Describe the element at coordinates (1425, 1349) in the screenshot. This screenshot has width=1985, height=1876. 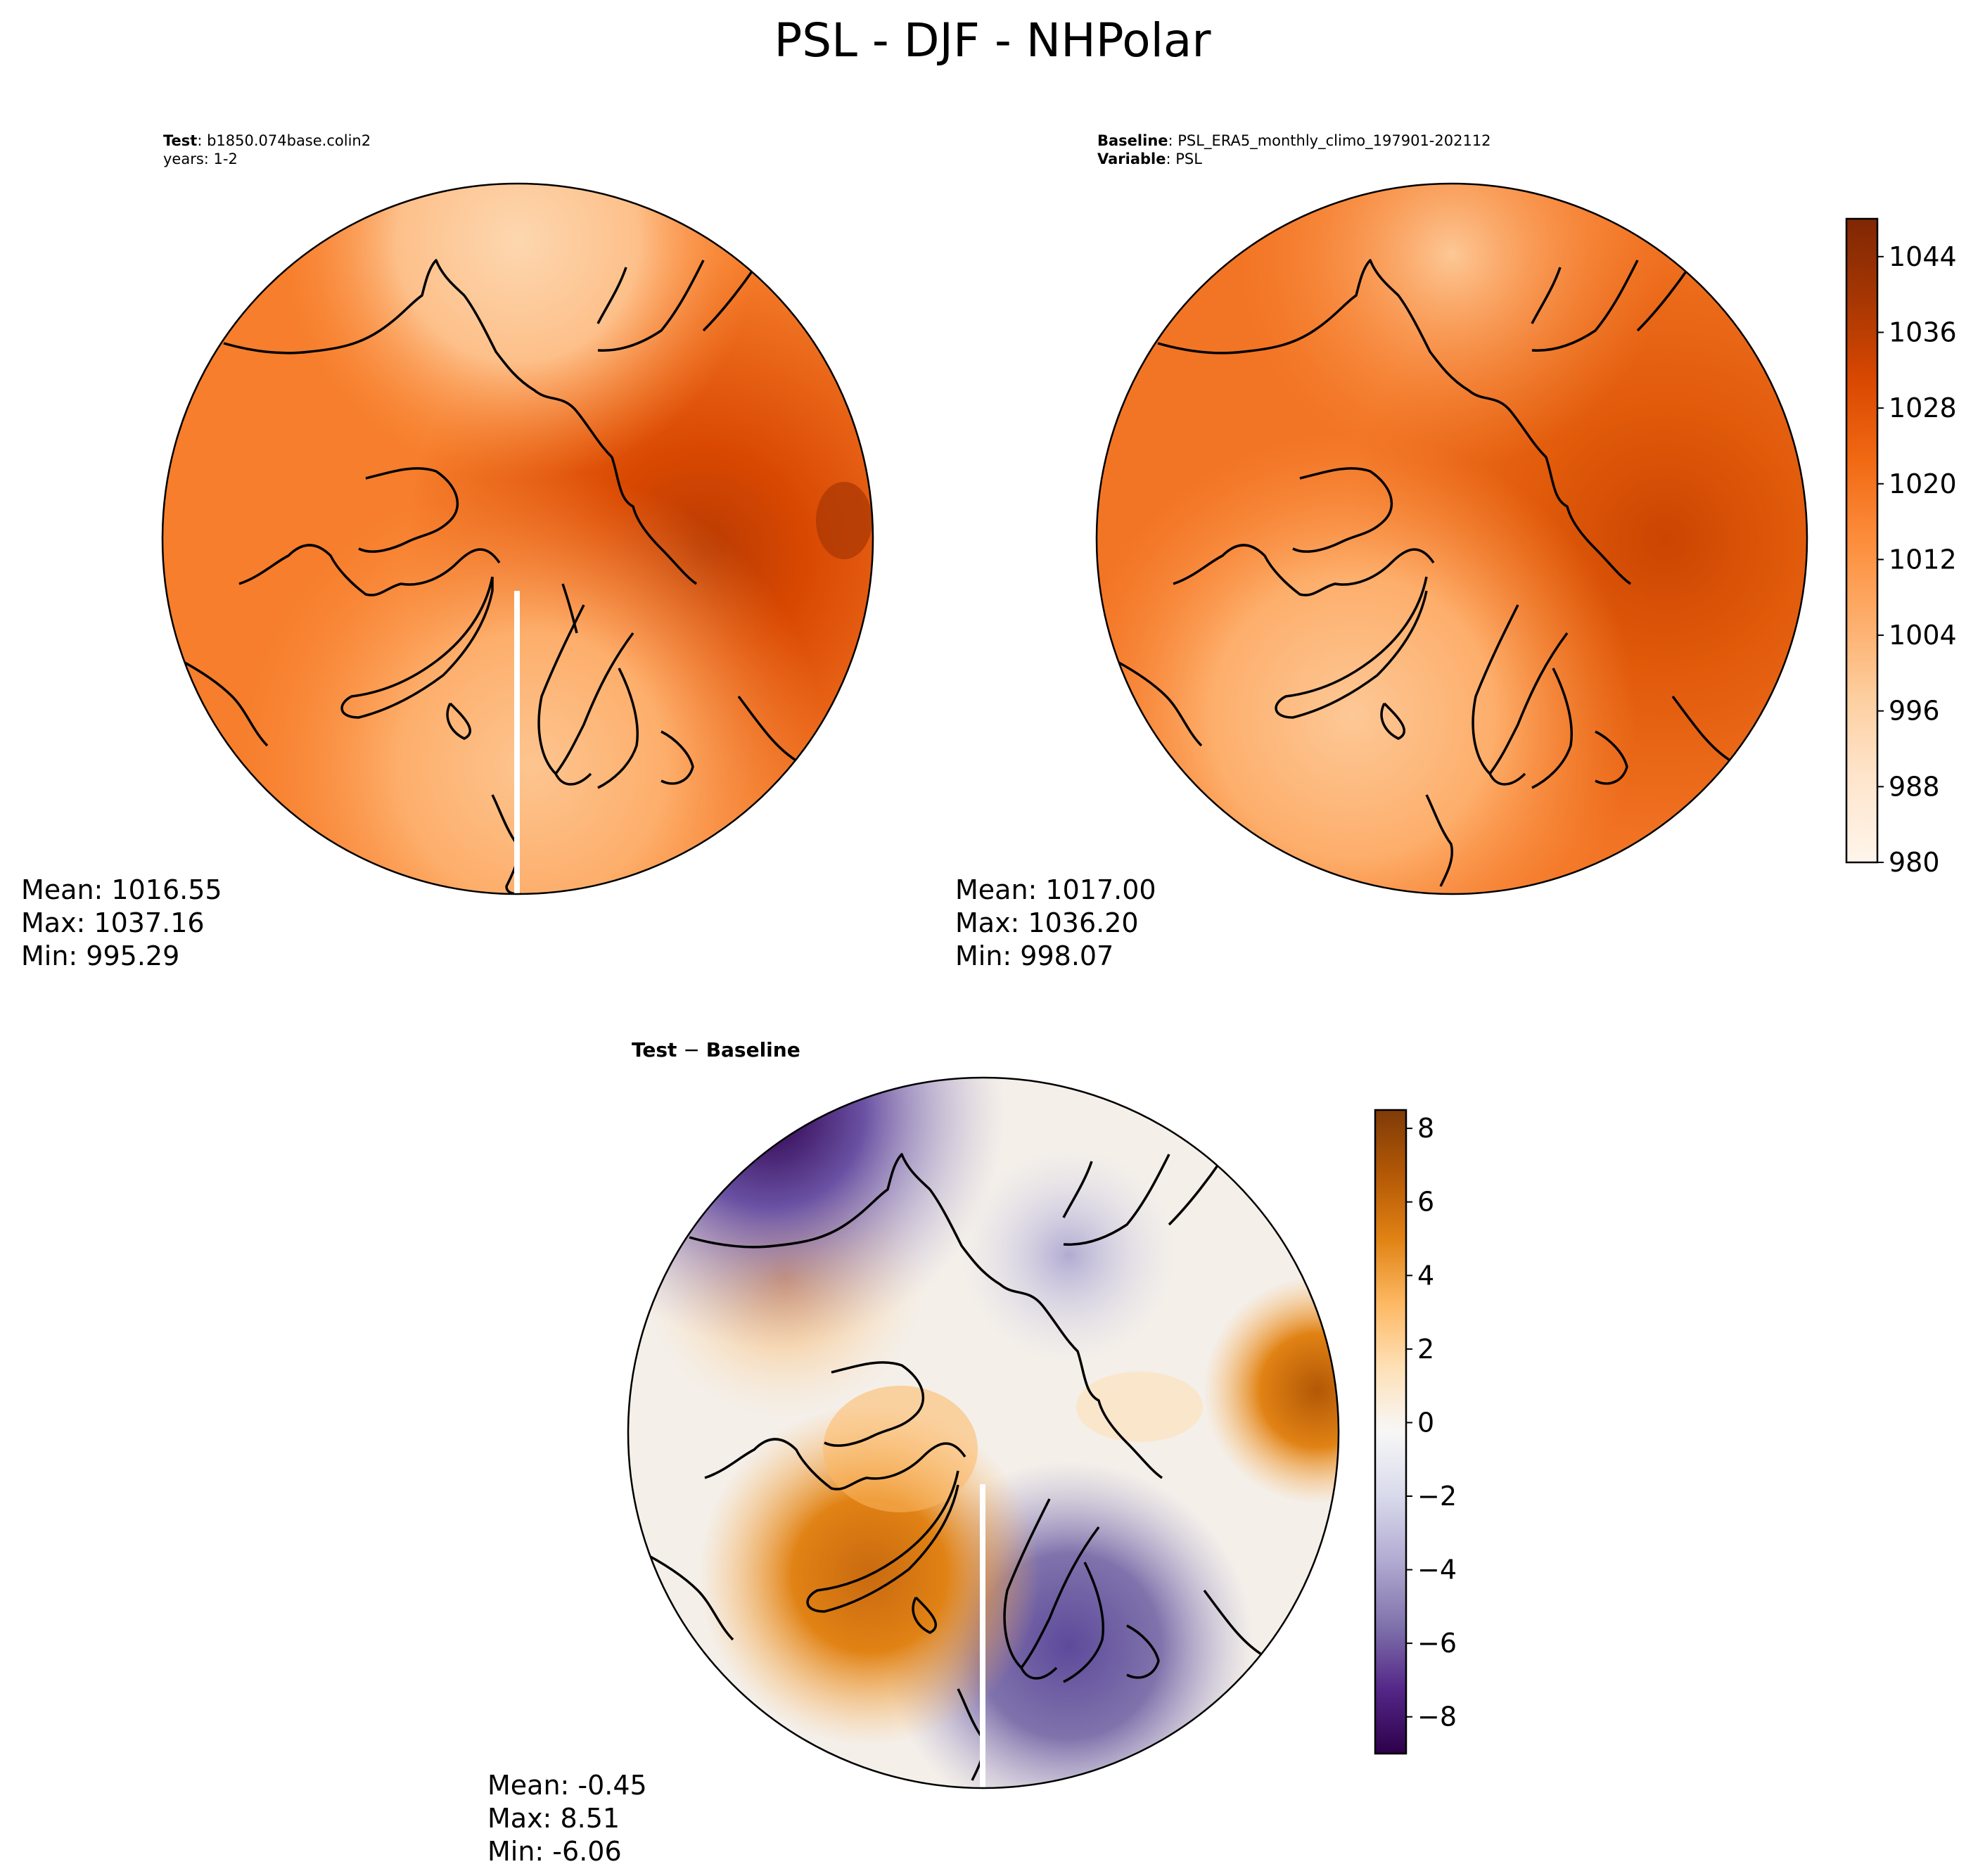
I see `diff-colorbar-tick-label: 2` at that location.